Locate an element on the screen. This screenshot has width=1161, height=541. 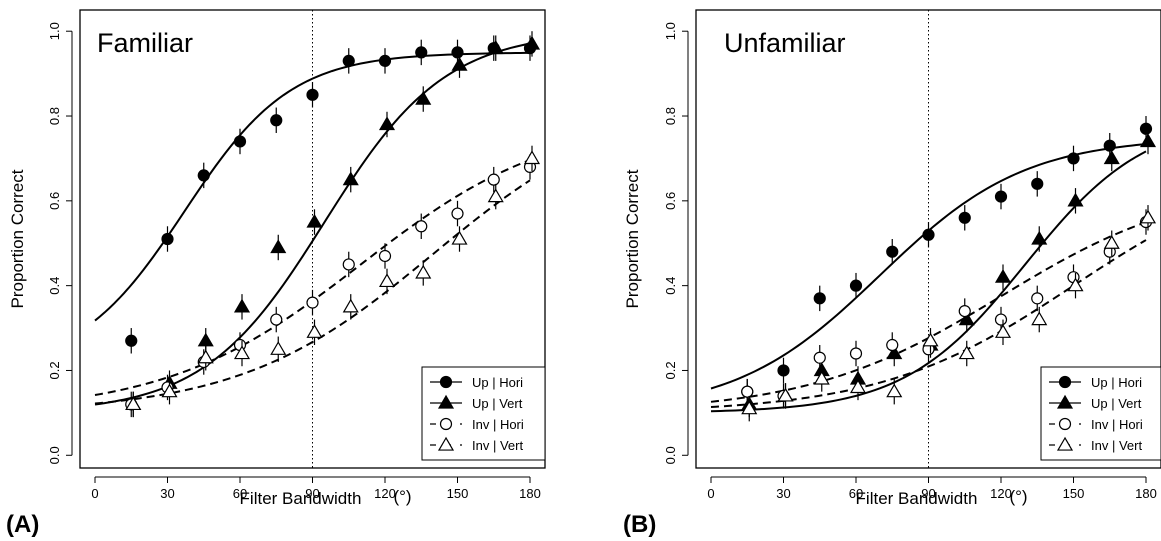
x-tick-label: 120 is located at coordinates (1001, 493).